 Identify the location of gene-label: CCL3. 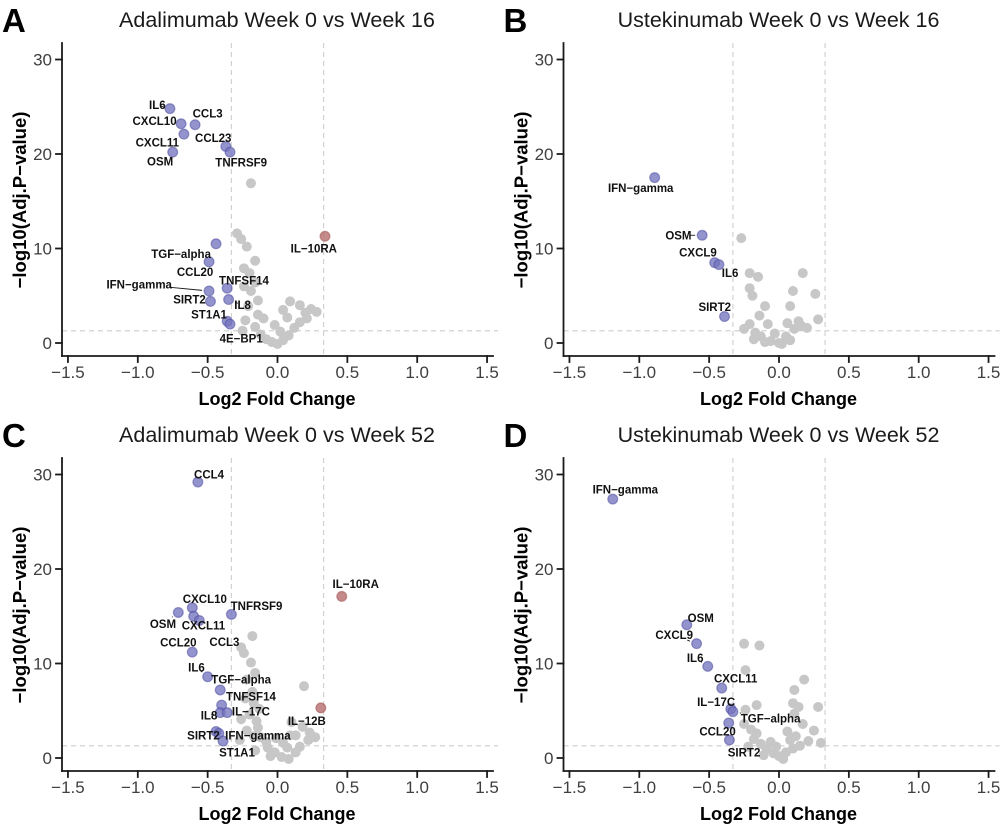
(208, 114).